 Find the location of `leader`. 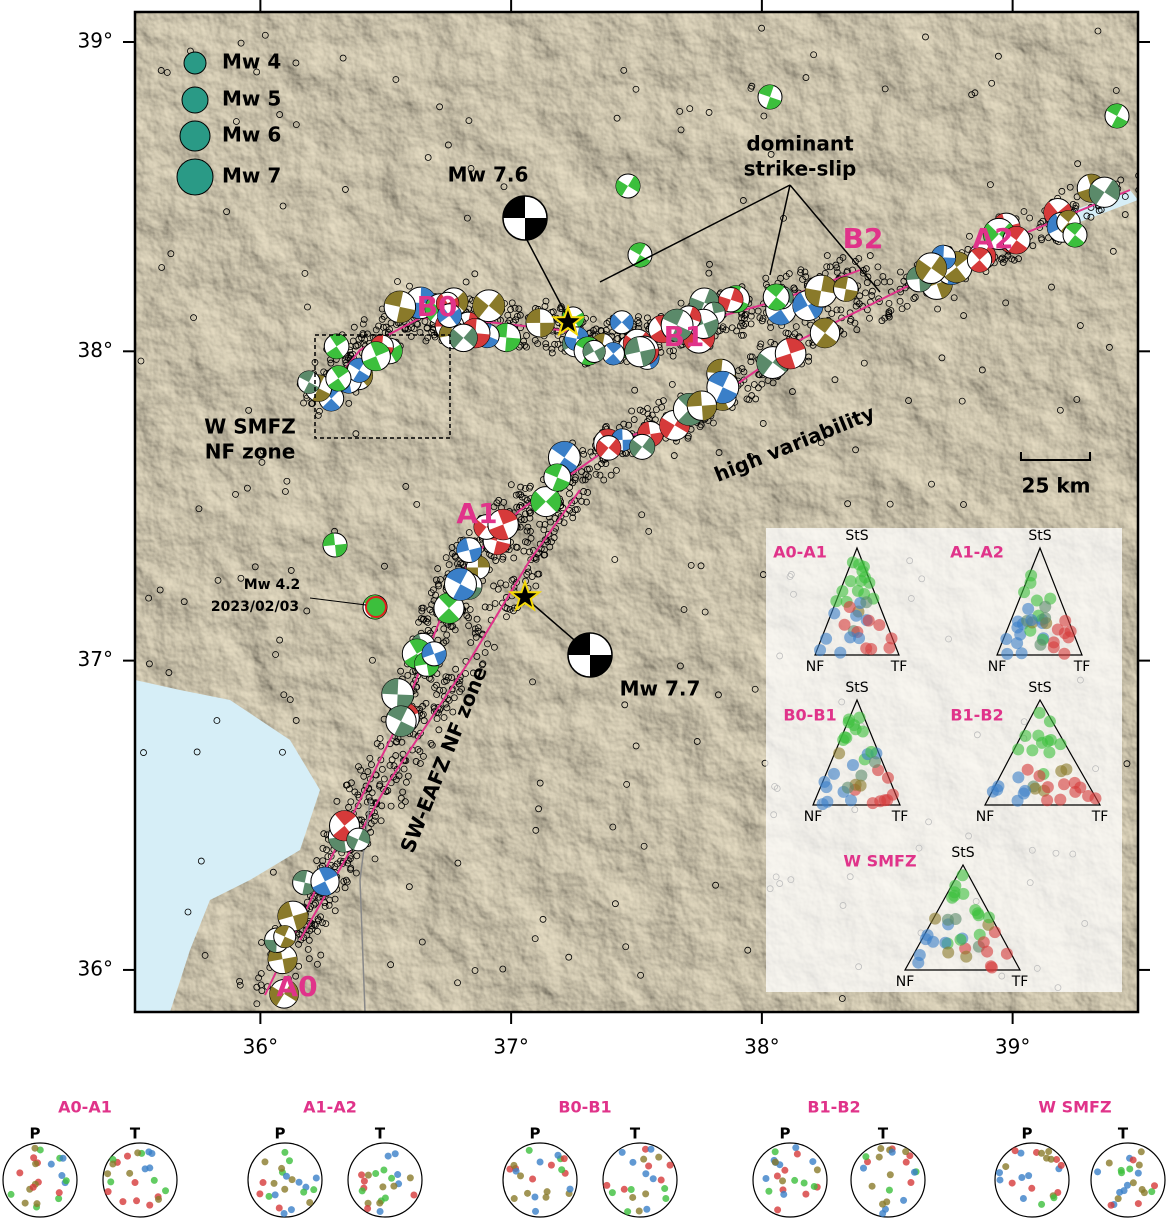

leader is located at coordinates (338, 601).